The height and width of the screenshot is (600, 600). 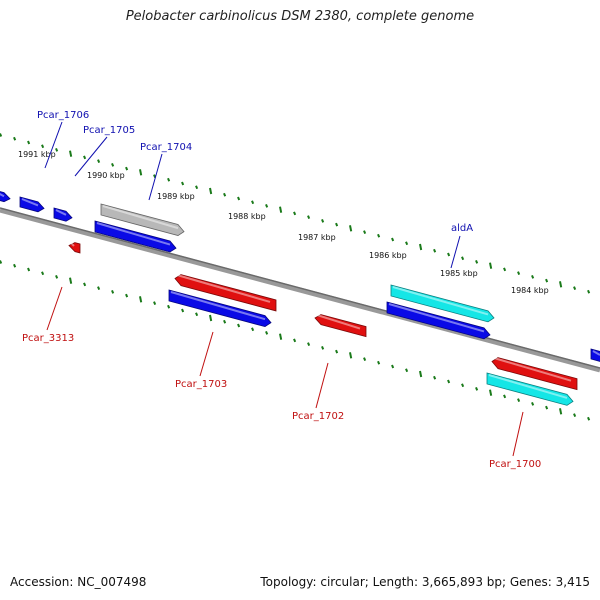 I want to click on gene-label: Pcar_1706, so click(x=63, y=115).